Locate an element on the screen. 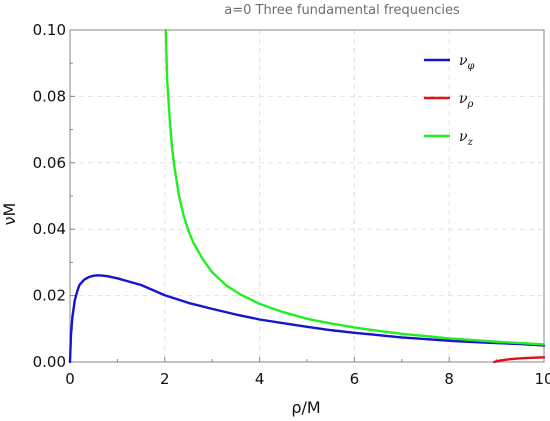  x-tick-label: 4 is located at coordinates (260, 379).